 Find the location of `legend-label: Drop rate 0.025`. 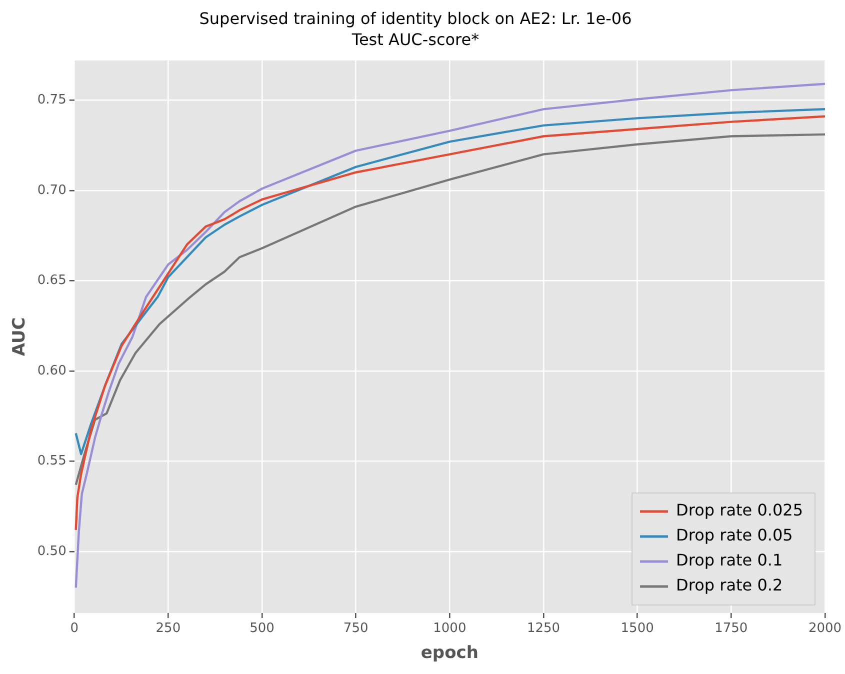

legend-label: Drop rate 0.025 is located at coordinates (739, 510).